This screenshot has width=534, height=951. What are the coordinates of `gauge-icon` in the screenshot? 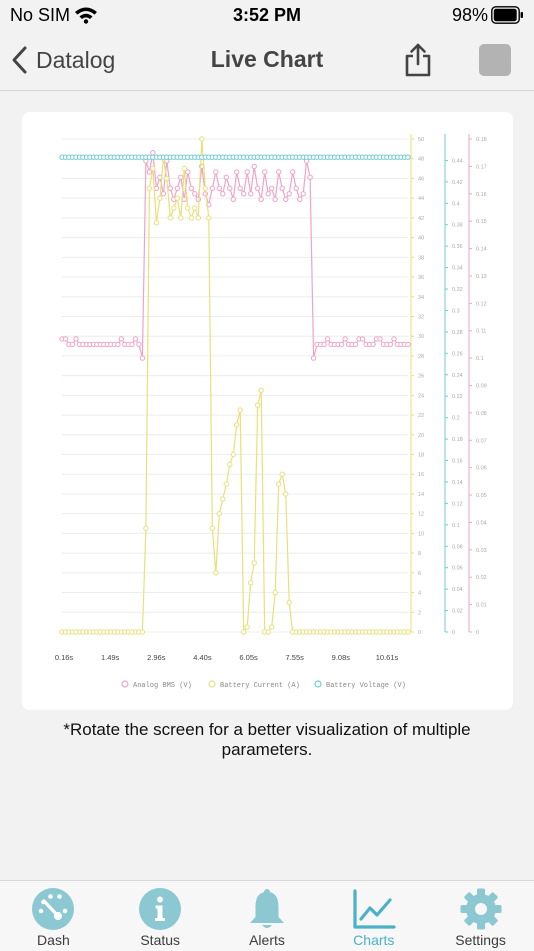 It's located at (53, 909).